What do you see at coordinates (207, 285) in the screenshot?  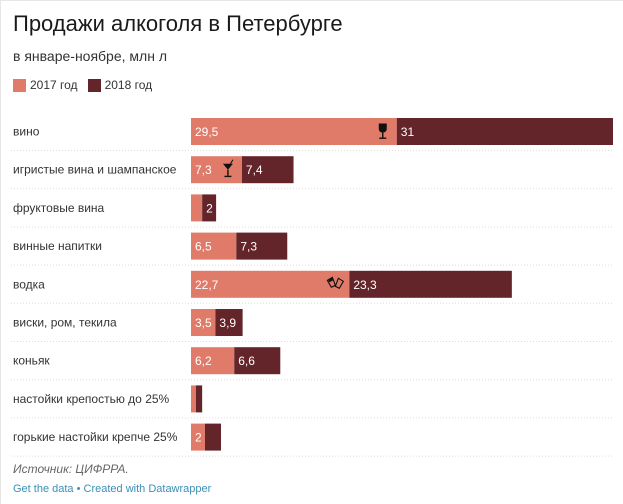 I see `data-label: 22,7` at bounding box center [207, 285].